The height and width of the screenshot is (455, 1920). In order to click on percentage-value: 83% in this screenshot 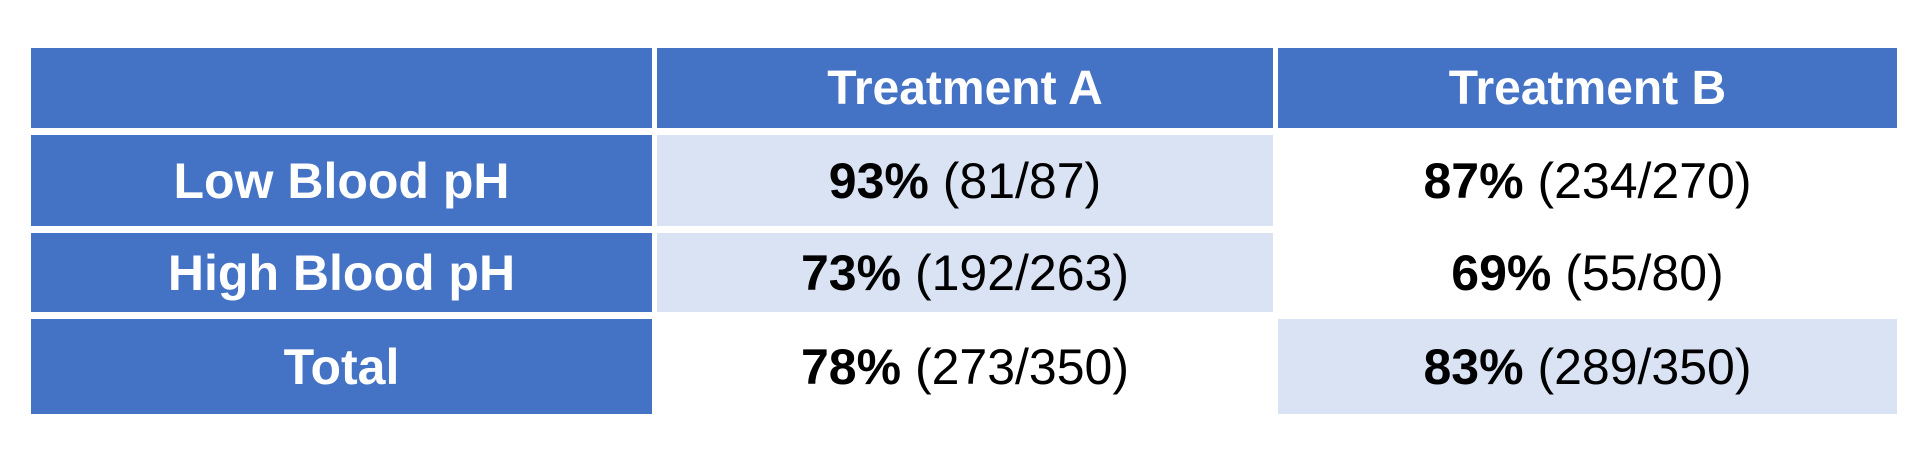, I will do `click(1473, 366)`.